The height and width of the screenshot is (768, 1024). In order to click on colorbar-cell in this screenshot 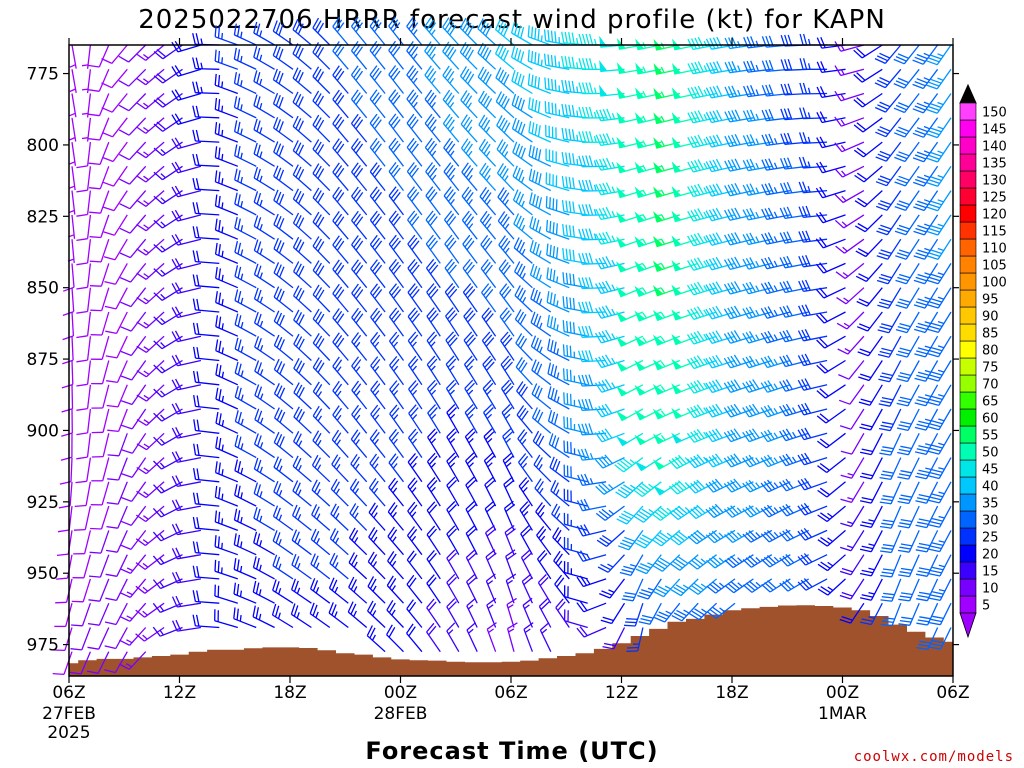, I will do `click(968, 536)`.